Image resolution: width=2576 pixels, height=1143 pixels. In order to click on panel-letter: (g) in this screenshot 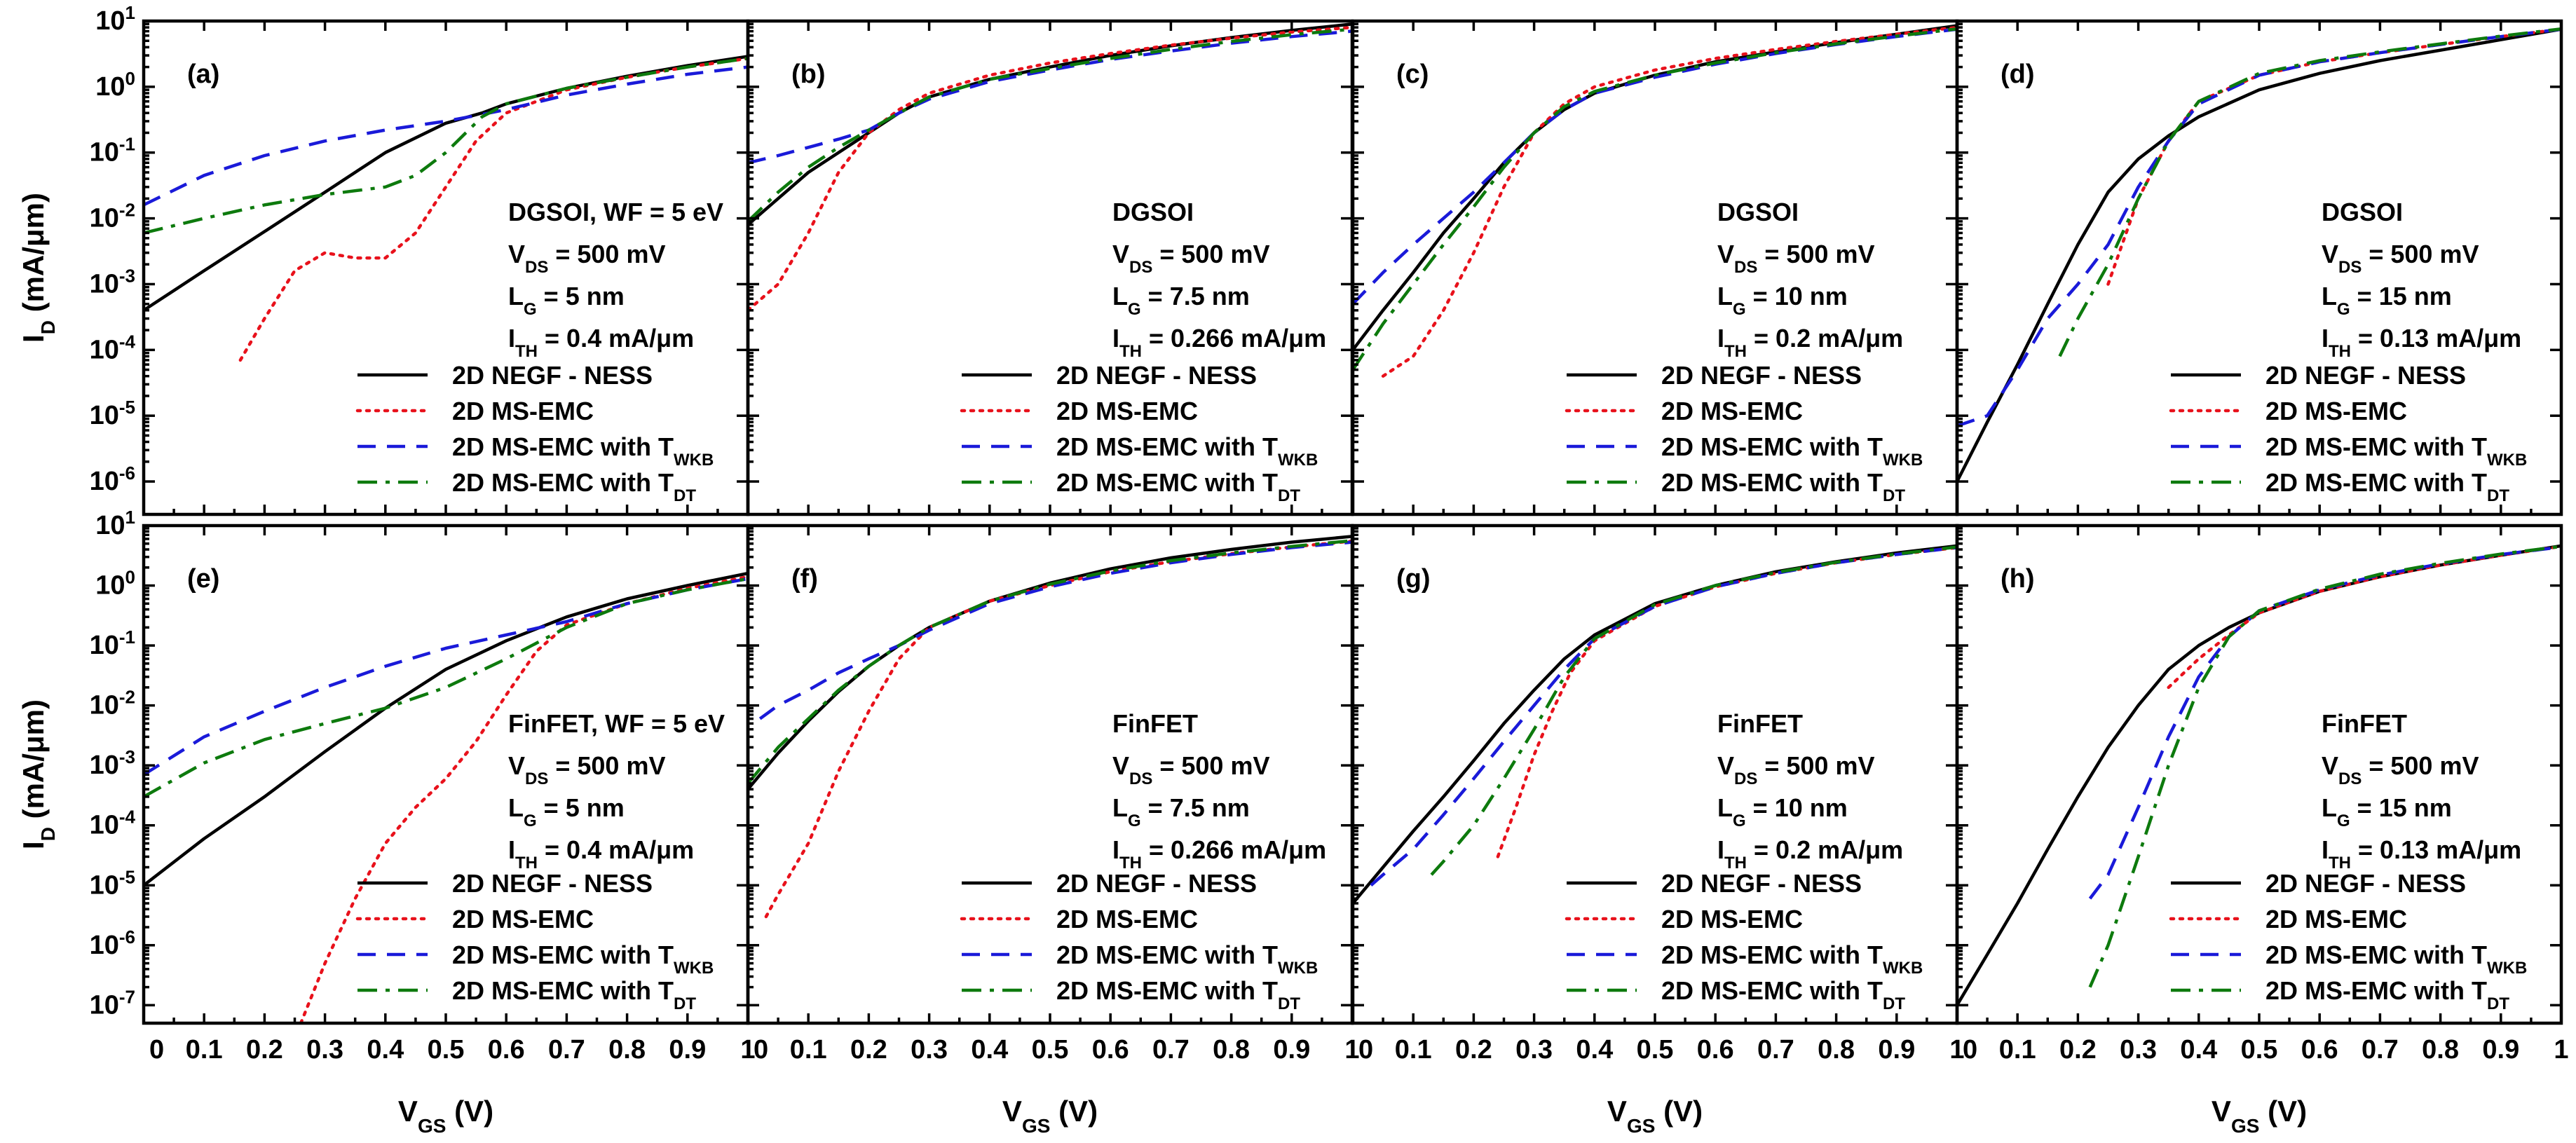, I will do `click(1413, 579)`.